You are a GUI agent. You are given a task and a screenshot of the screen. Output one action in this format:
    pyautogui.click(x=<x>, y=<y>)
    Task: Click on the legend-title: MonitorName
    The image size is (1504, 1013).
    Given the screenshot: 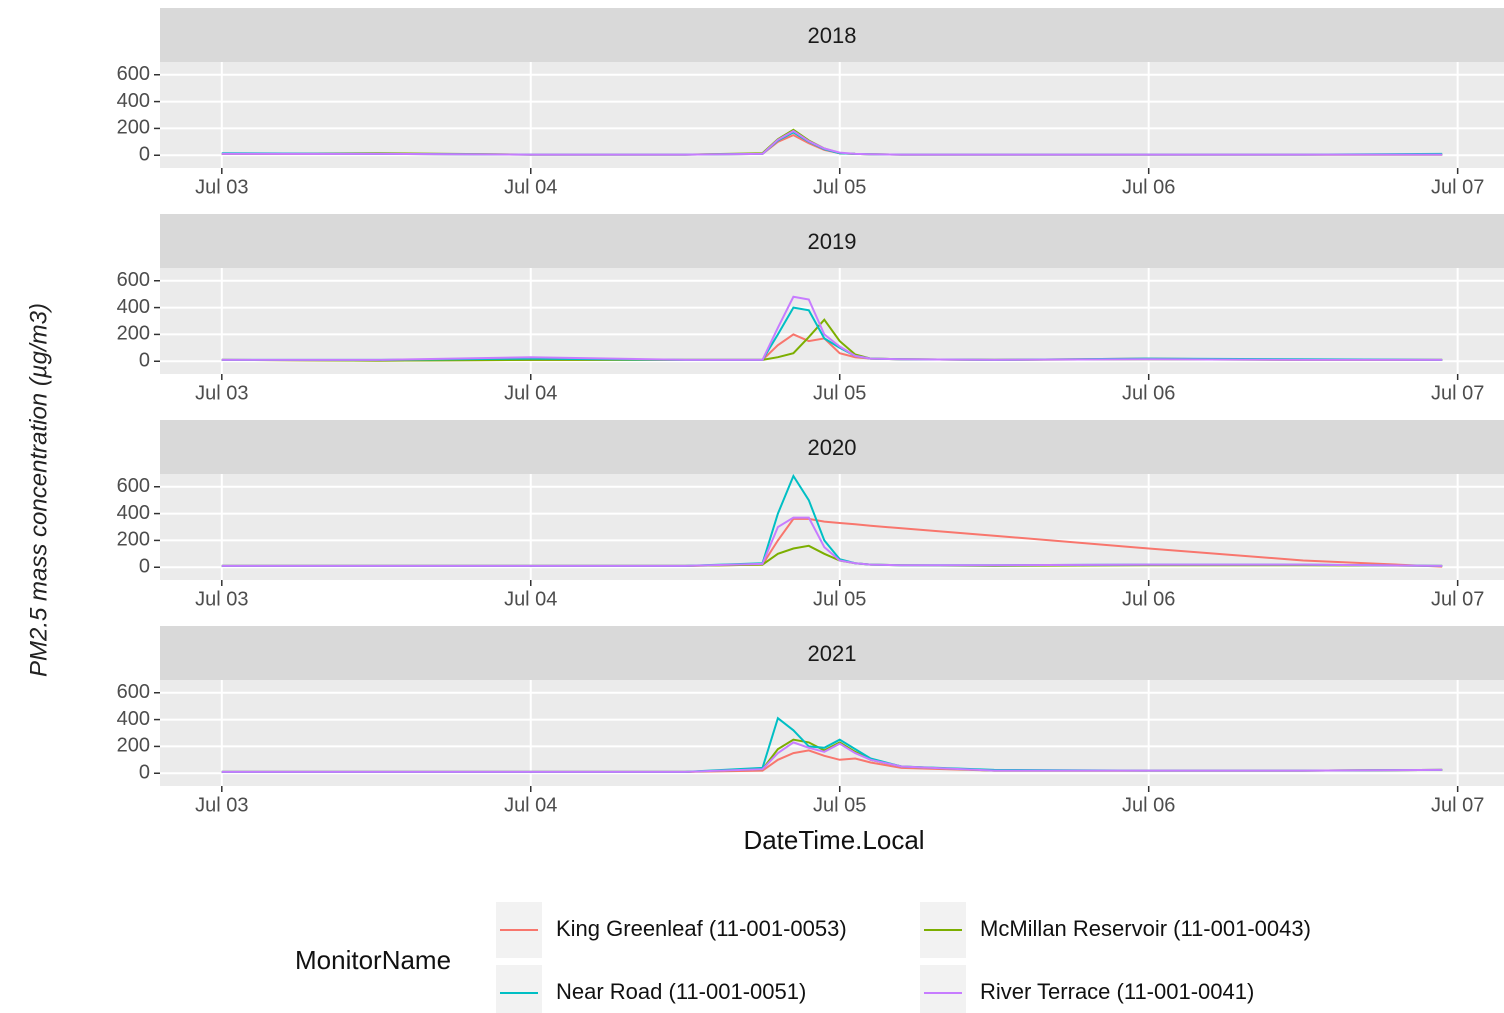 What is the action you would take?
    pyautogui.click(x=373, y=960)
    